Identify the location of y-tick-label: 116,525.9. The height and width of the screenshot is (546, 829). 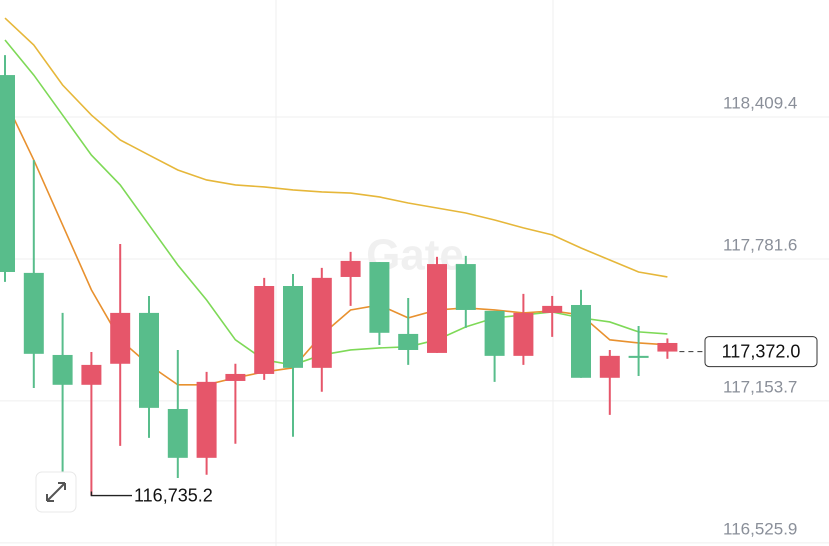
(760, 528).